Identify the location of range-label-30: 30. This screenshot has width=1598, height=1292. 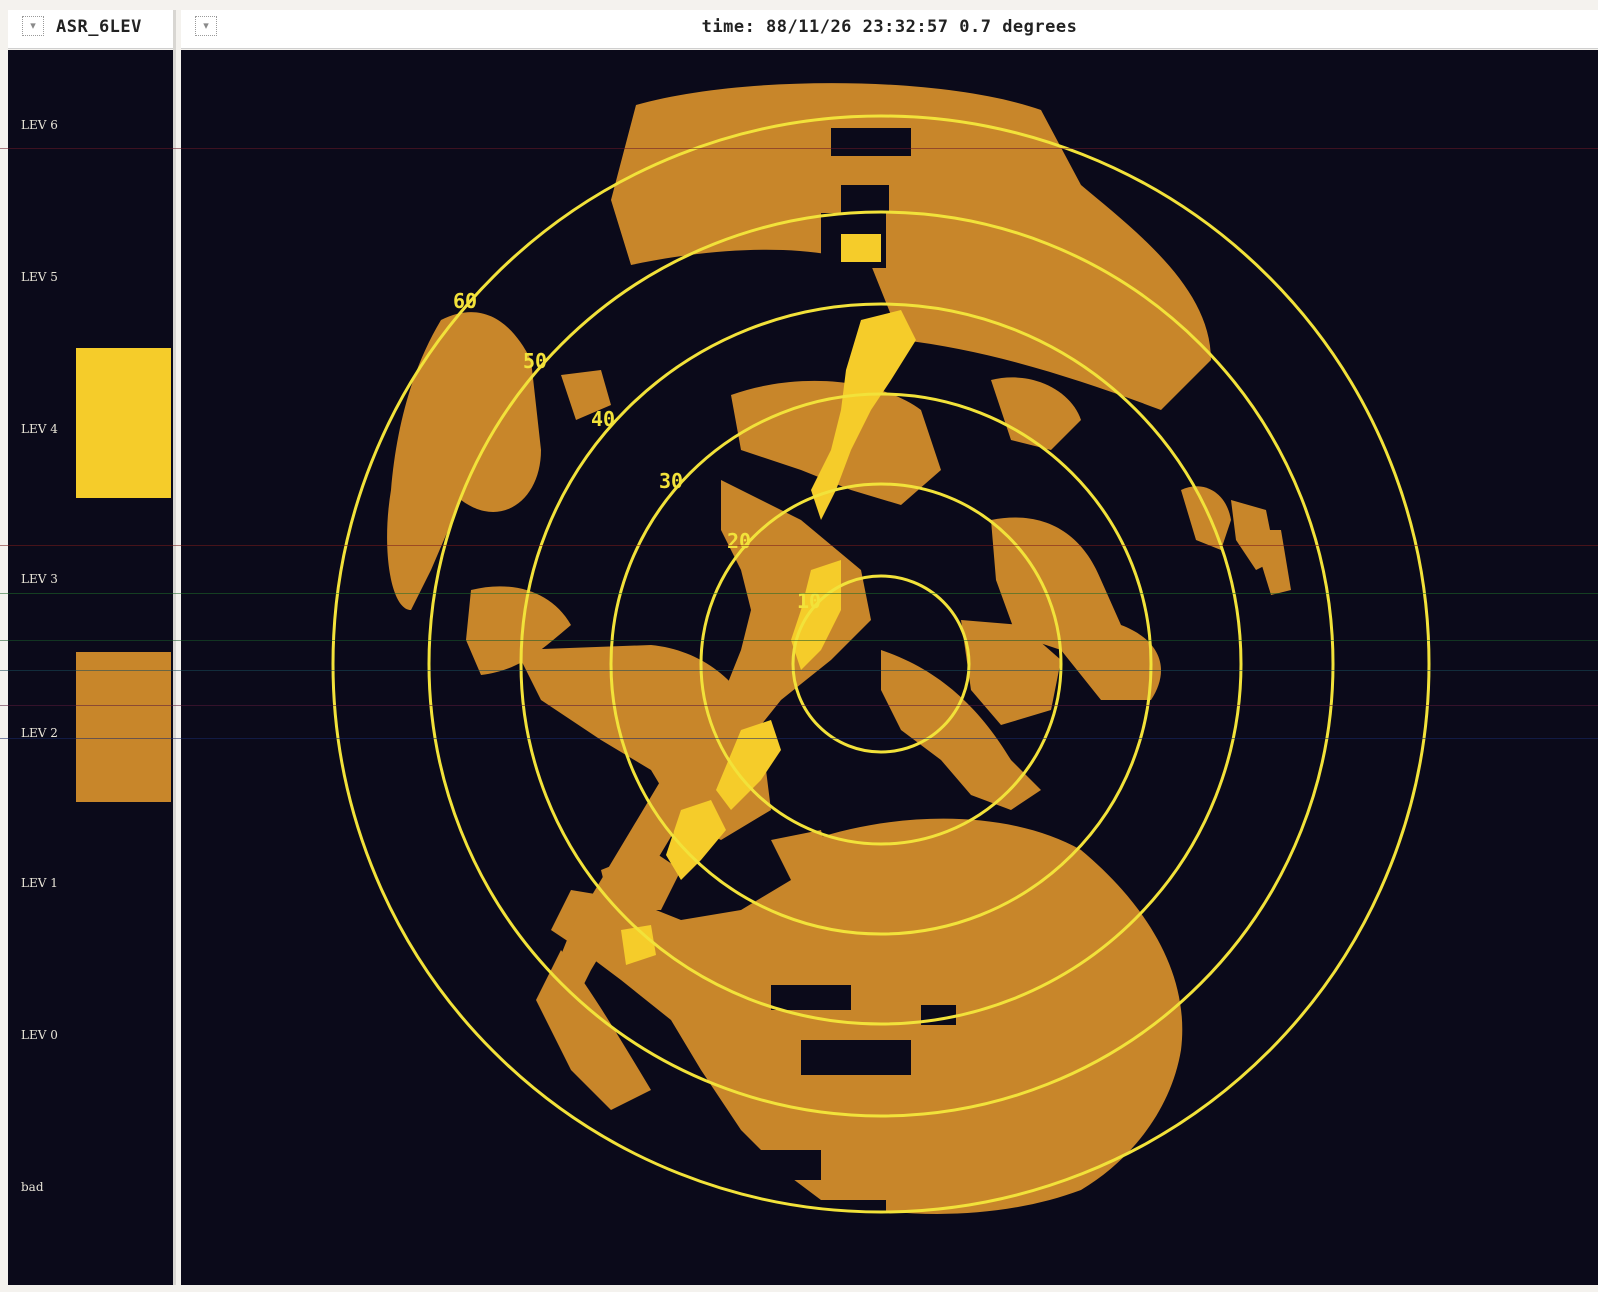
(671, 481).